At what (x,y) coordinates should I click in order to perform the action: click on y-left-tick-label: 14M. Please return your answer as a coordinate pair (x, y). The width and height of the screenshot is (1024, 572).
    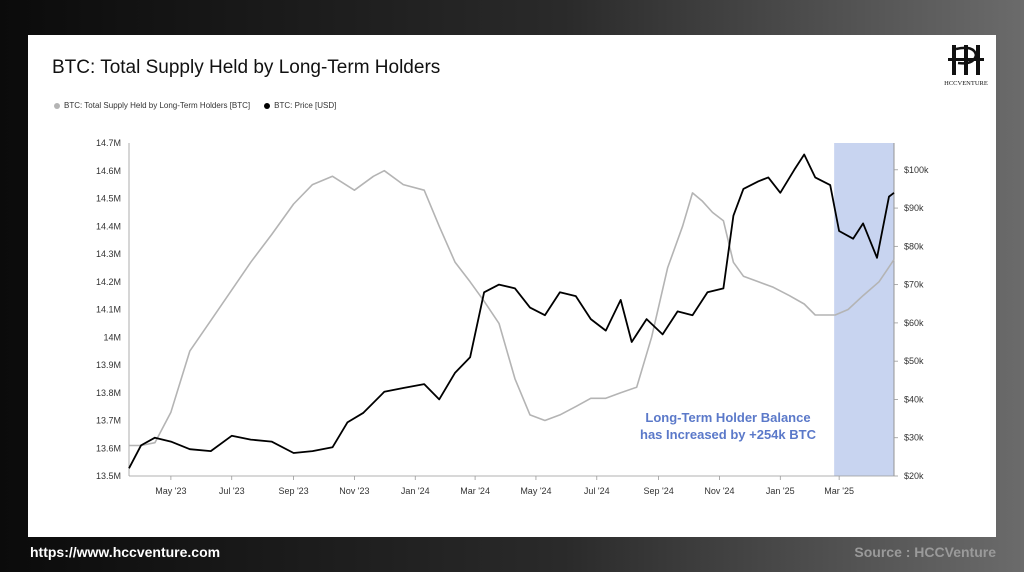
    Looking at the image, I should click on (112, 337).